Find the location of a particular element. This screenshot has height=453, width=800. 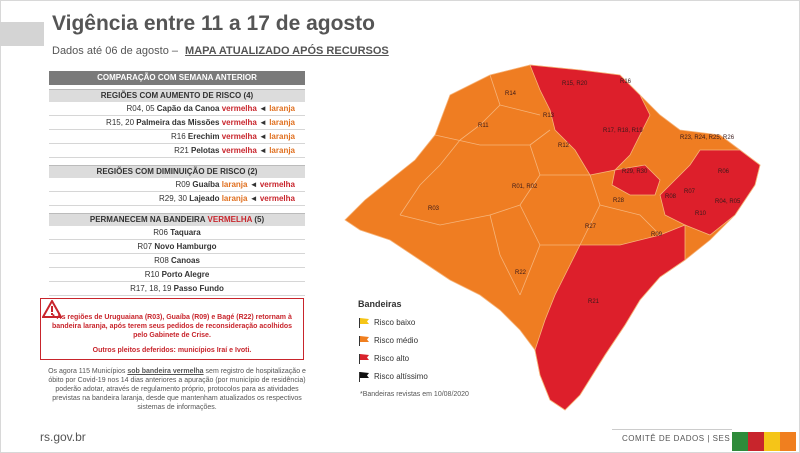

table-row: R09 Guaíba laranja ◄ vermelha is located at coordinates (177, 185).